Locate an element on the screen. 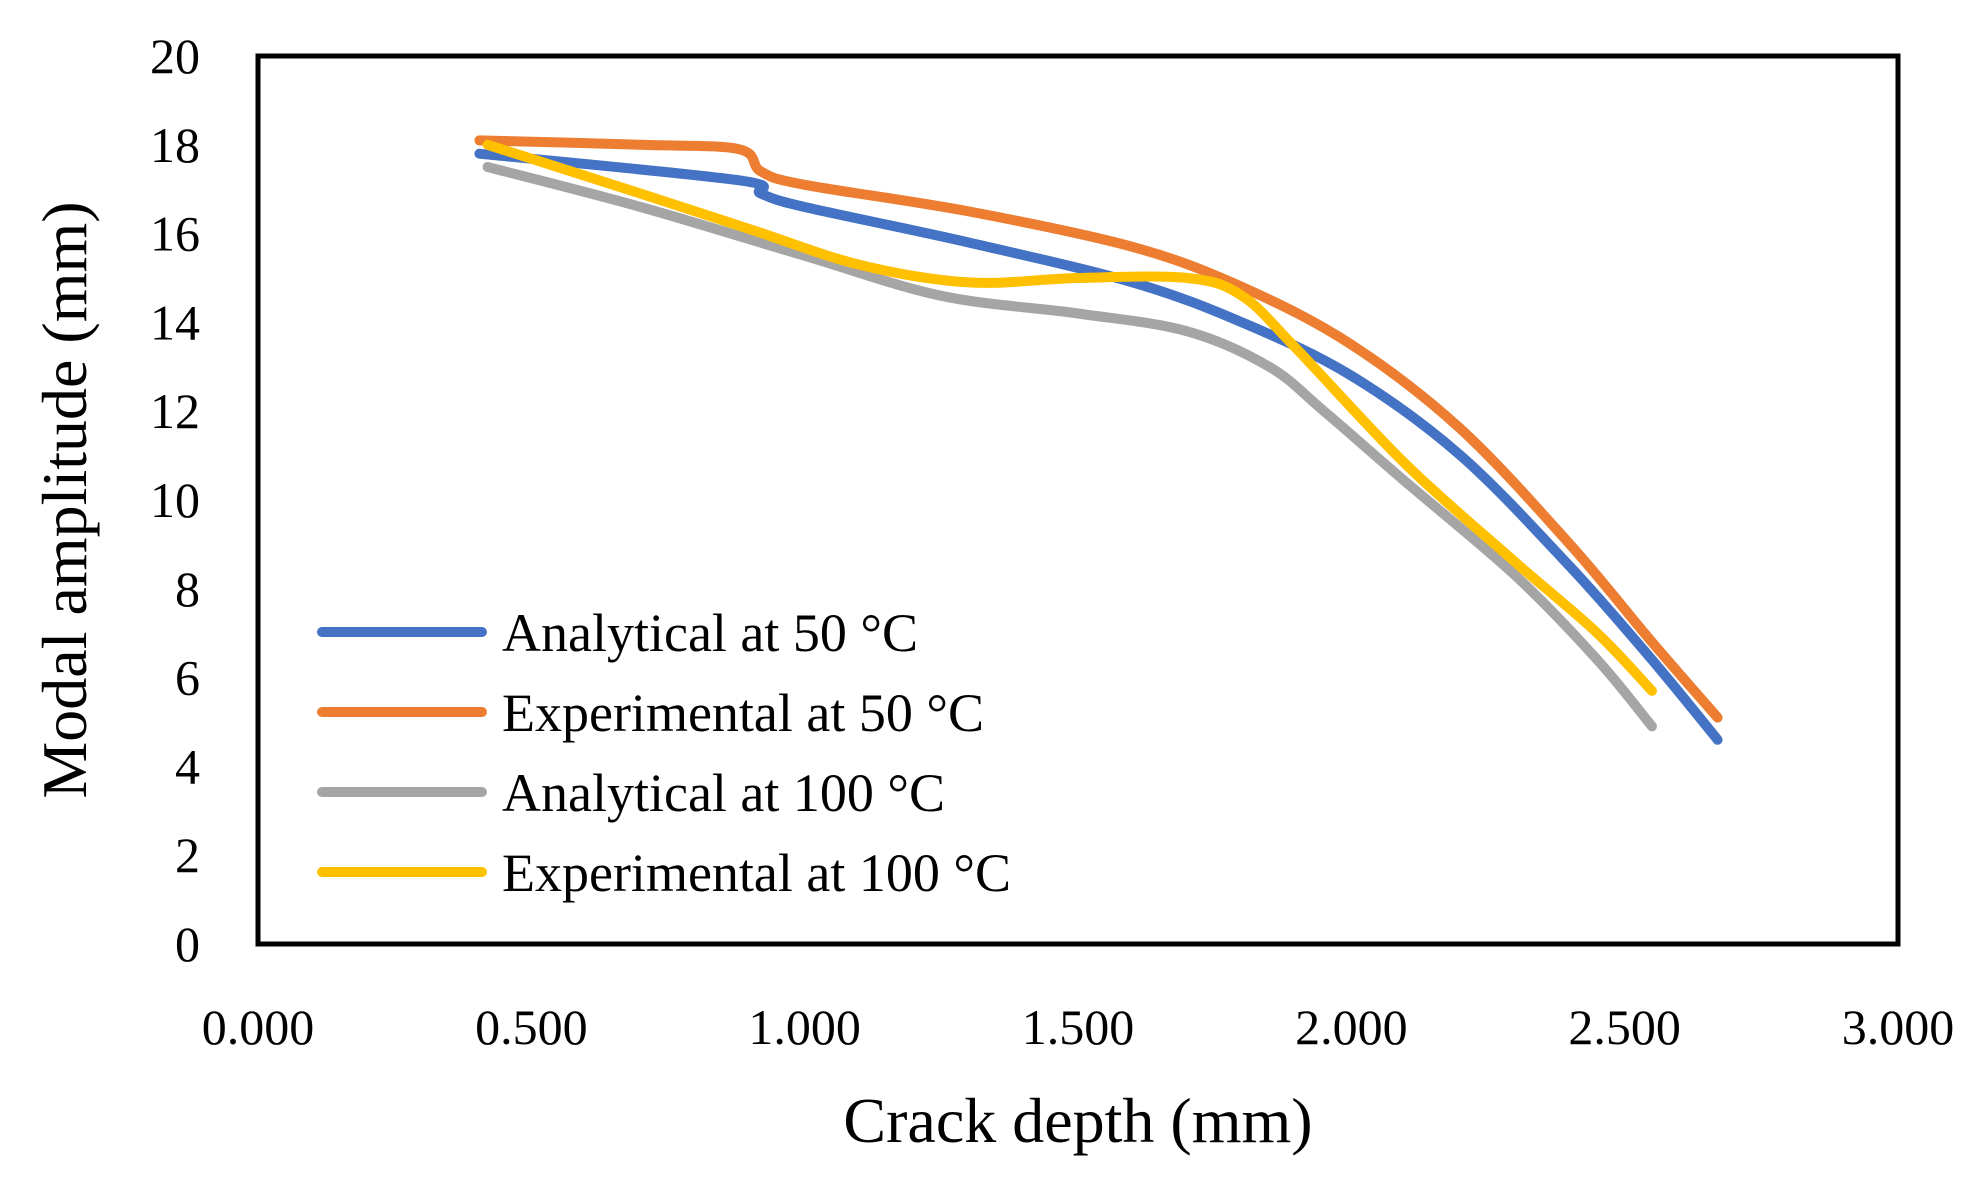  x-tick-label: 2.500 is located at coordinates (1624, 1027).